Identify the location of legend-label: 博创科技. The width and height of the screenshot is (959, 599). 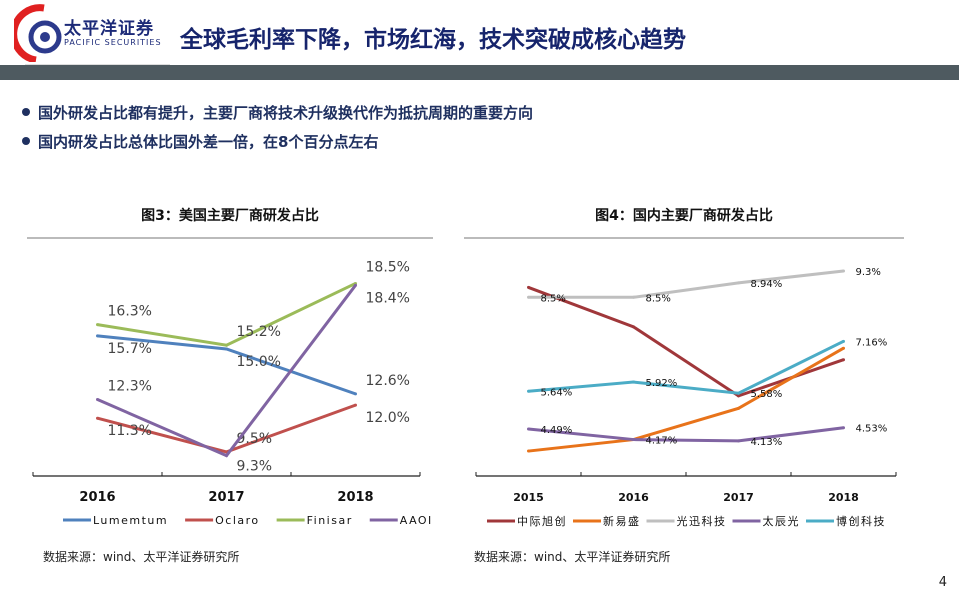
(861, 521).